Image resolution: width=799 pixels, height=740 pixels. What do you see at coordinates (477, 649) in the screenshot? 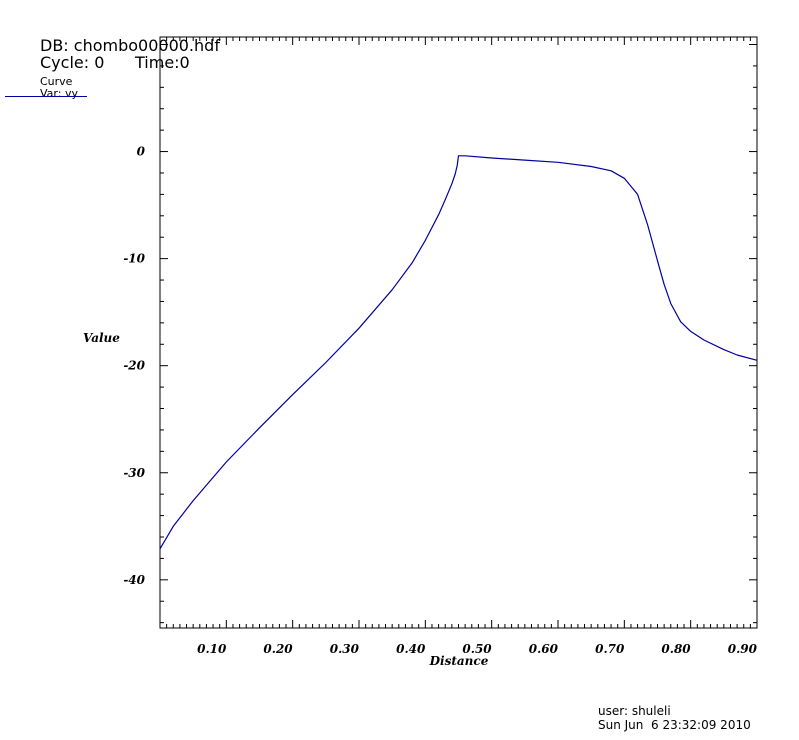
I see `x-tick-label: 0.50` at bounding box center [477, 649].